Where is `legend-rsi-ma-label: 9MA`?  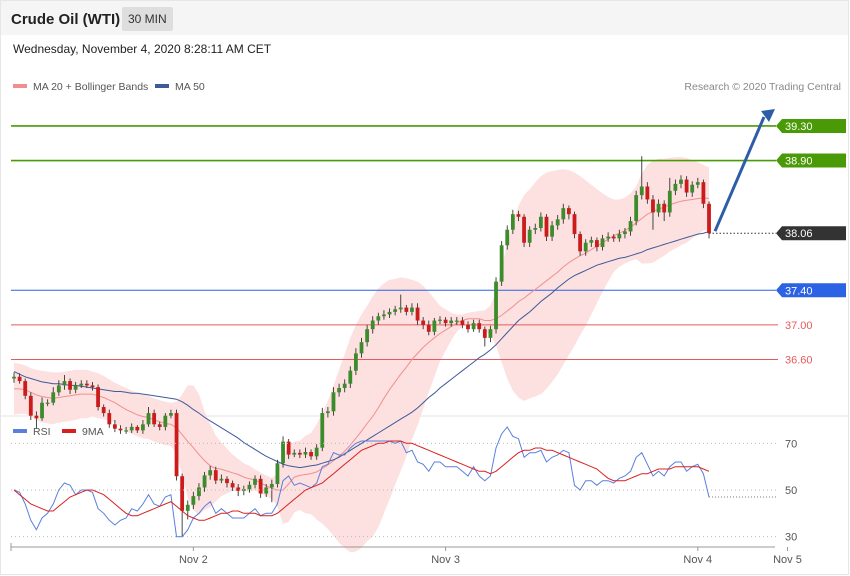
legend-rsi-ma-label: 9MA is located at coordinates (93, 432).